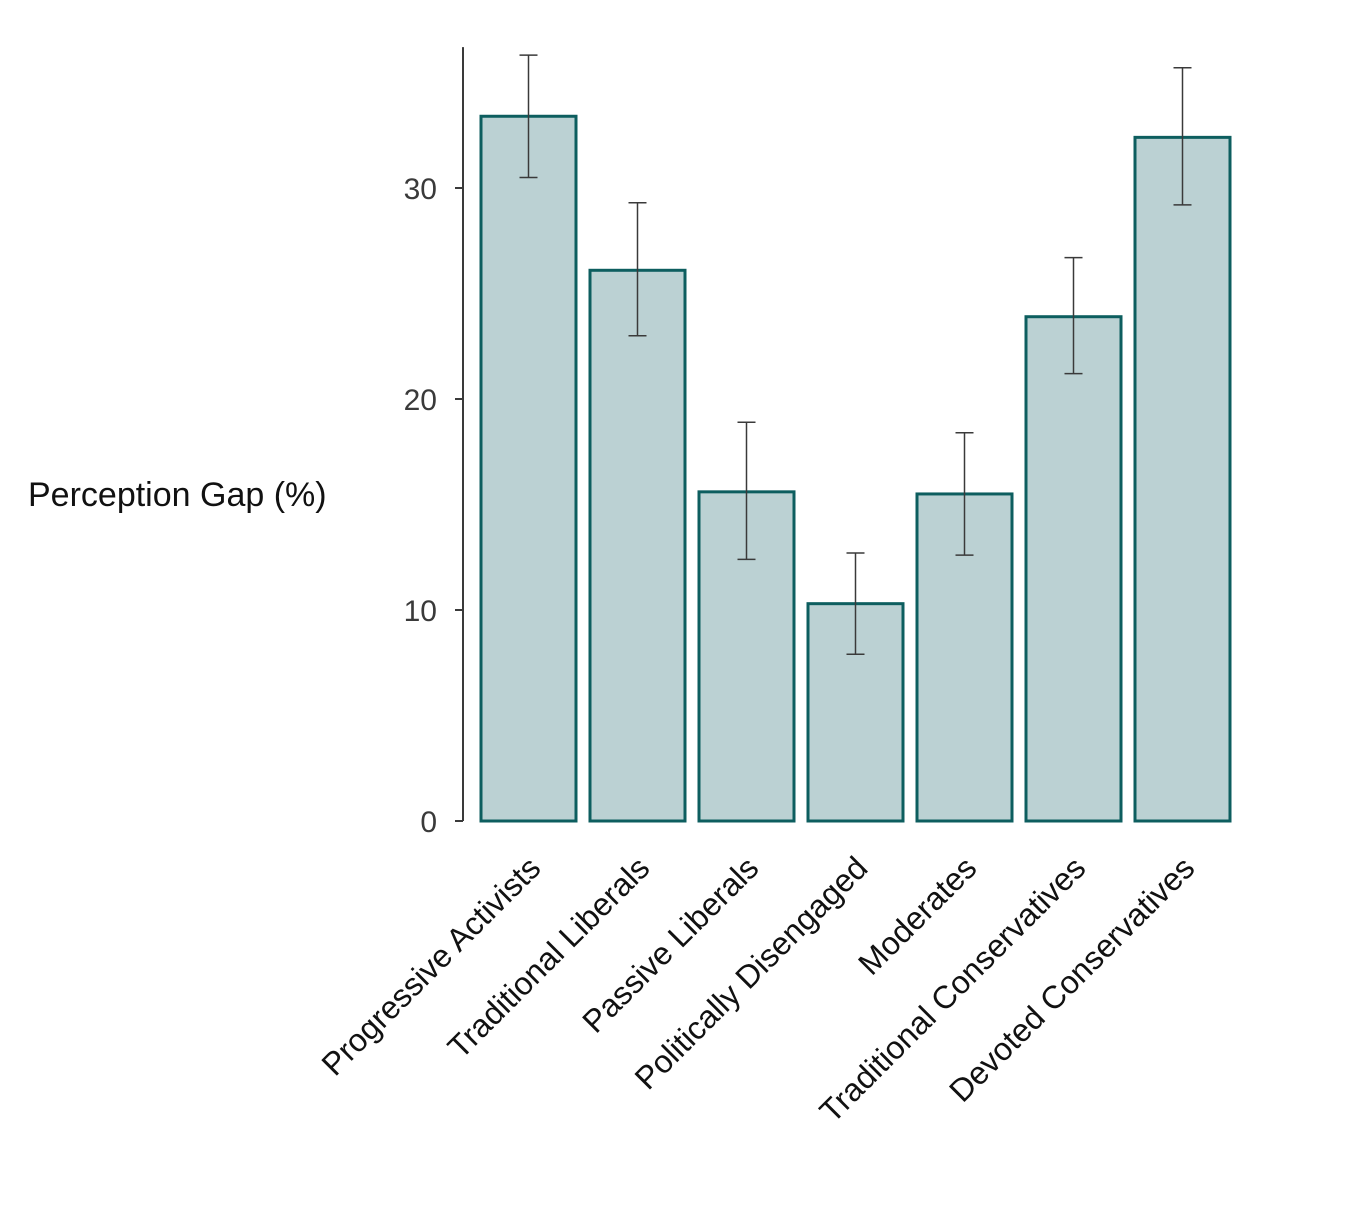 This screenshot has height=1222, width=1368. Describe the element at coordinates (177, 495) in the screenshot. I see `y-axis-title: Perception Gap (%)` at that location.